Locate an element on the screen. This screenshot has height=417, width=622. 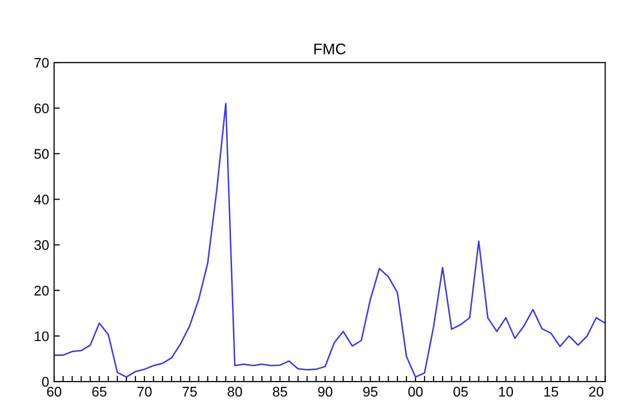
x-tick-label: 00 is located at coordinates (415, 391).